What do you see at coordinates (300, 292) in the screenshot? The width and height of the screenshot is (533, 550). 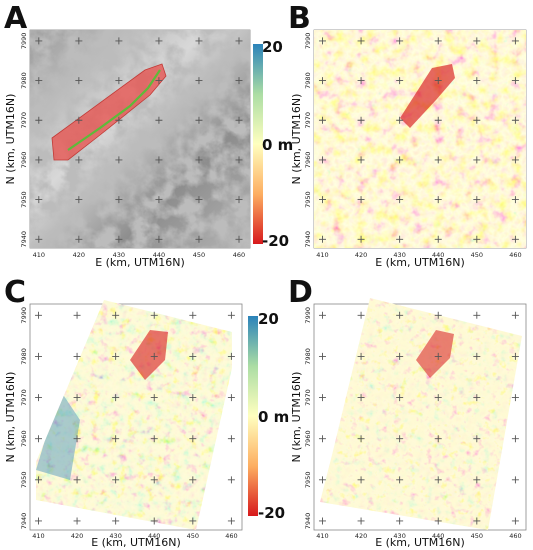 I see `panel-label-d: D` at bounding box center [300, 292].